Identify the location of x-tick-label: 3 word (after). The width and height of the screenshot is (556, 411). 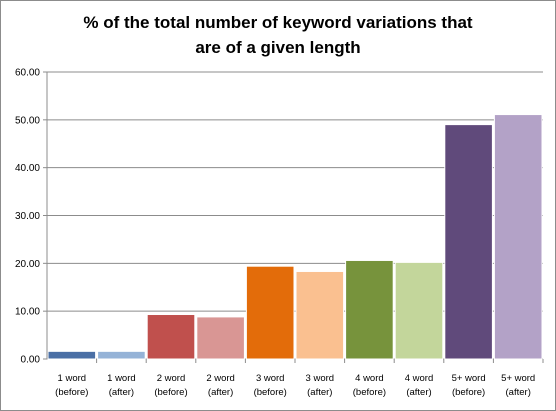
(320, 385).